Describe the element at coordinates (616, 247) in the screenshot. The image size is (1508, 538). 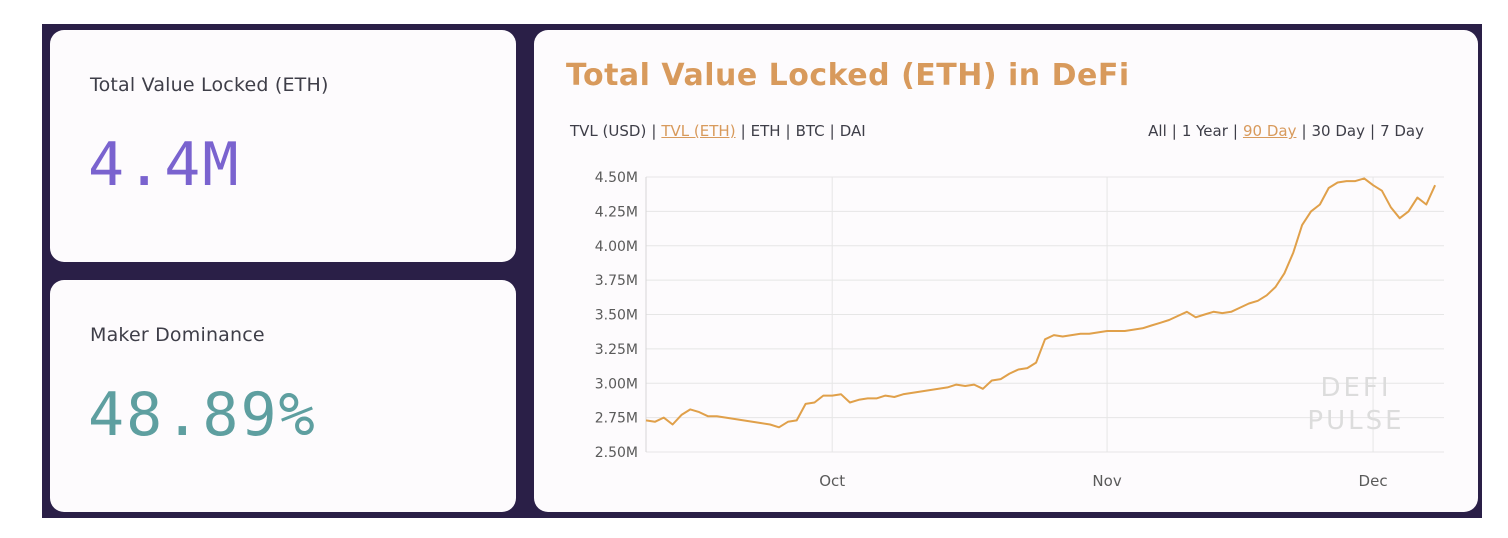
I see `y-tick-label: 4.00M` at that location.